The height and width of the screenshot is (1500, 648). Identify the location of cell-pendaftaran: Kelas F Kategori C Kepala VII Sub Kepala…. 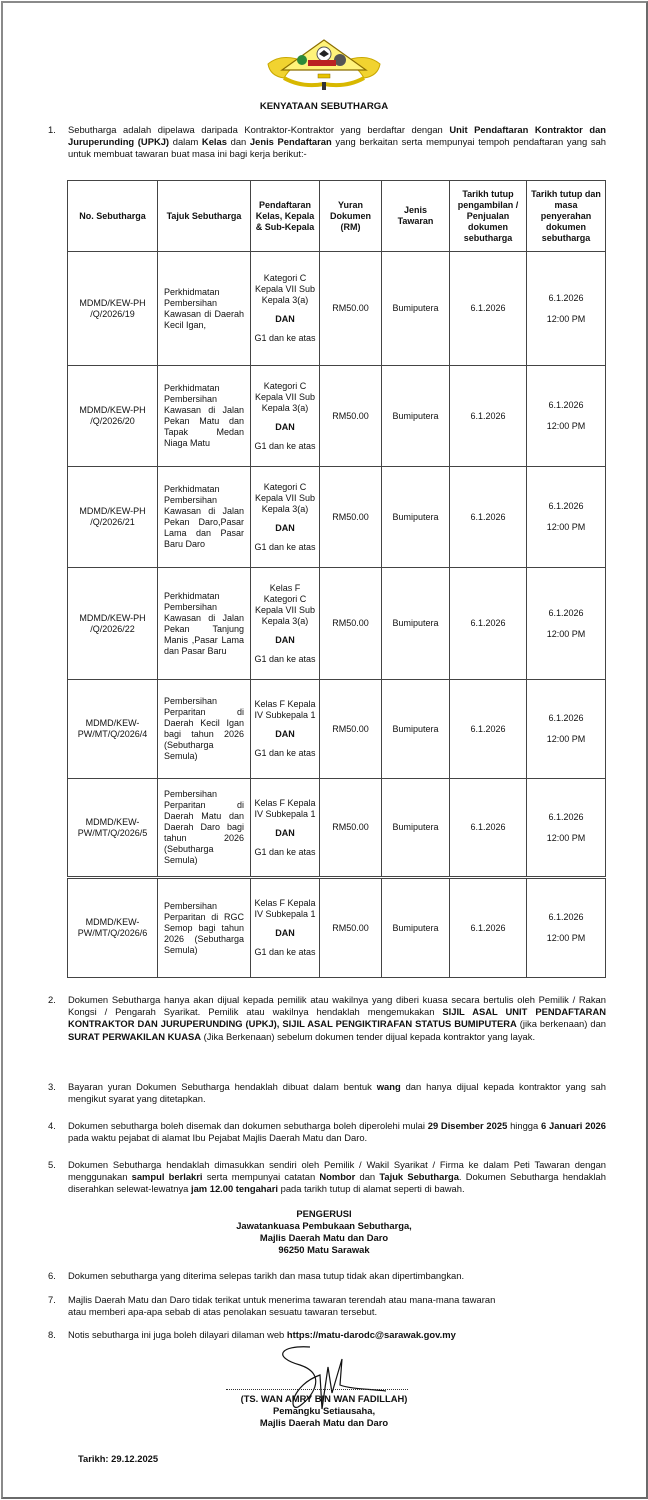
(285, 623).